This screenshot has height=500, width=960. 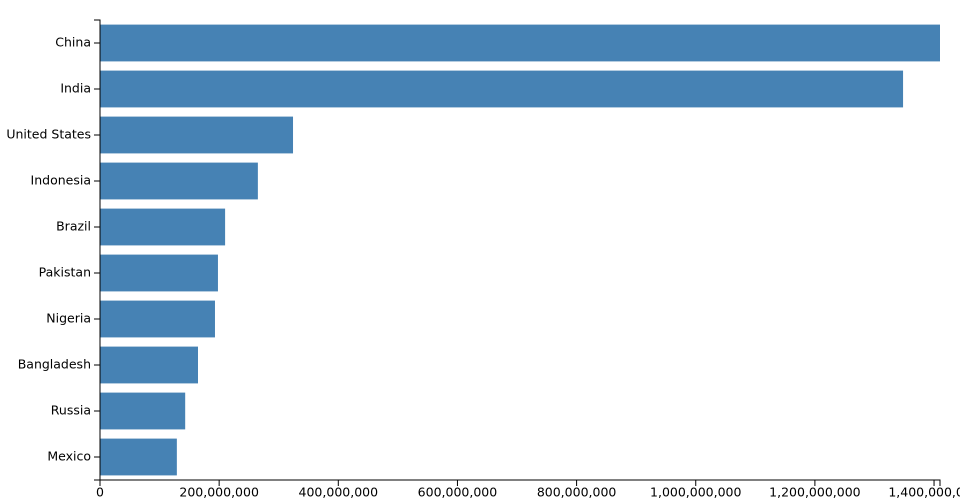 What do you see at coordinates (73, 226) in the screenshot?
I see `y-tick-label: Brazil` at bounding box center [73, 226].